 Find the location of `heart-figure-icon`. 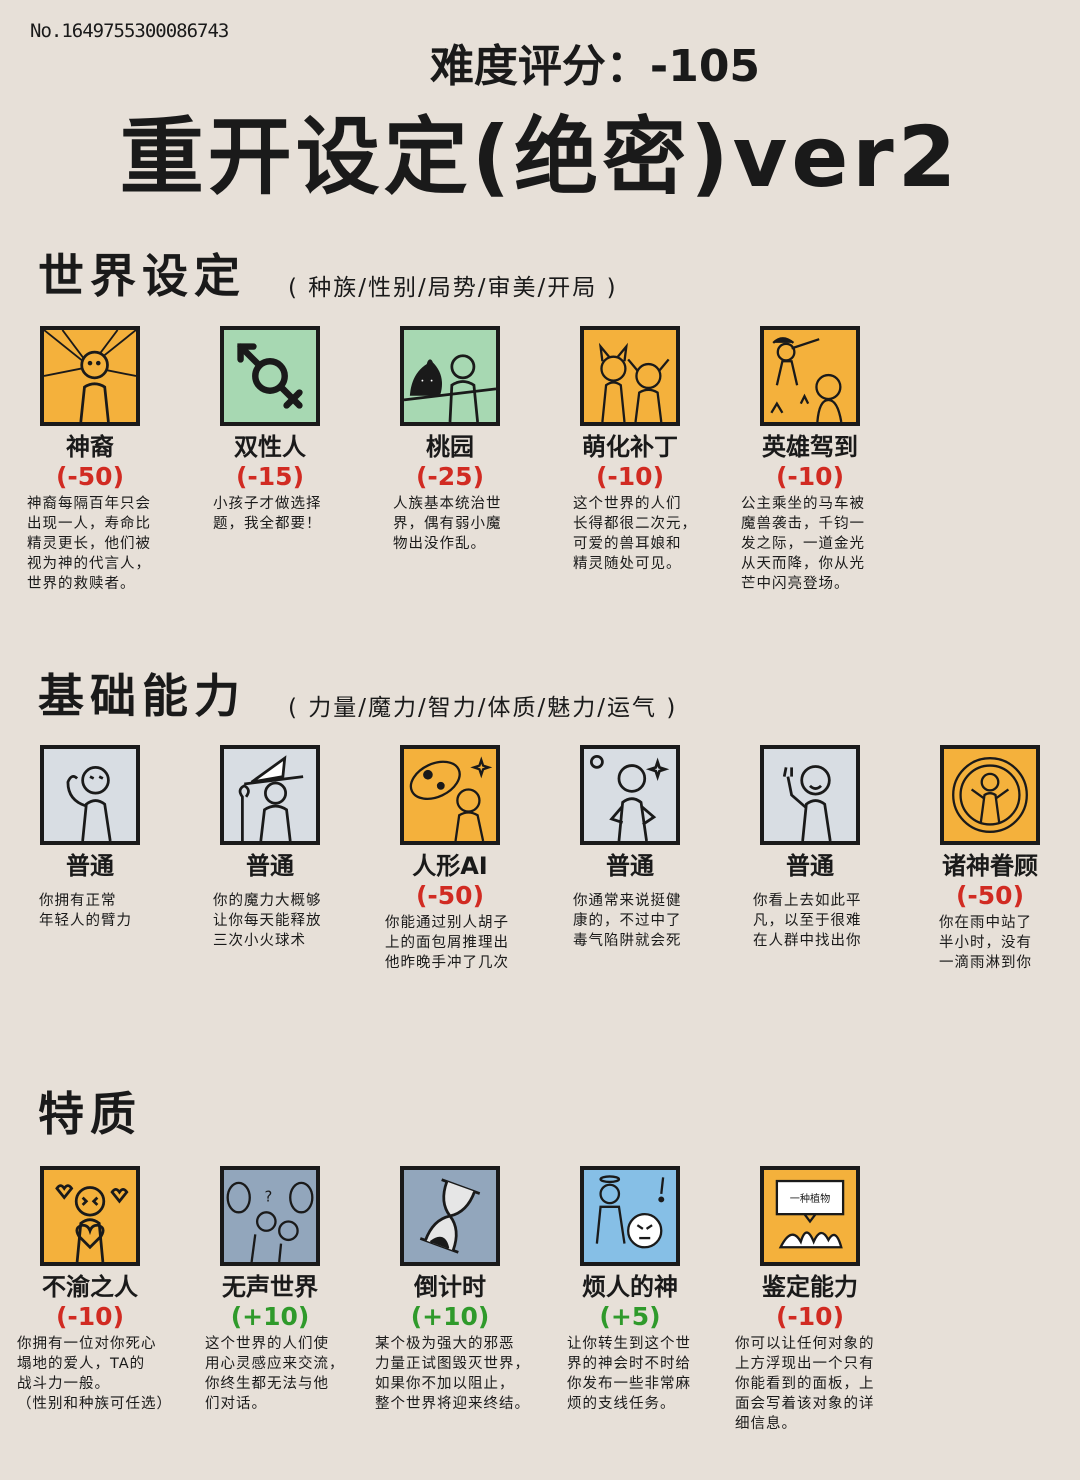

heart-figure-icon is located at coordinates (90, 1216).